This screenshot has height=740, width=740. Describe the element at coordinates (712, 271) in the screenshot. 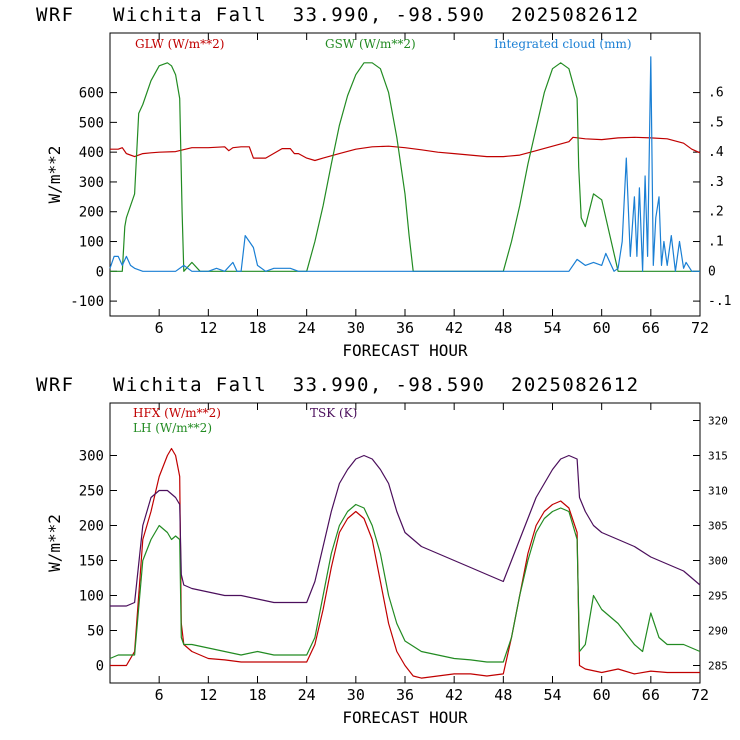

I see `y2-tick-label: 0` at that location.